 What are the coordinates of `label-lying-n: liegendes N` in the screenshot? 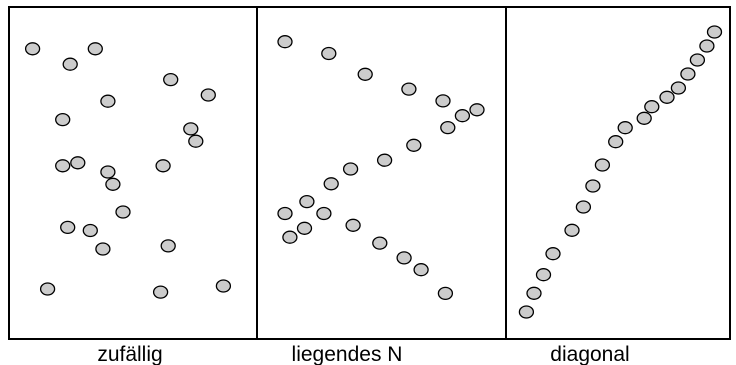 It's located at (347, 354).